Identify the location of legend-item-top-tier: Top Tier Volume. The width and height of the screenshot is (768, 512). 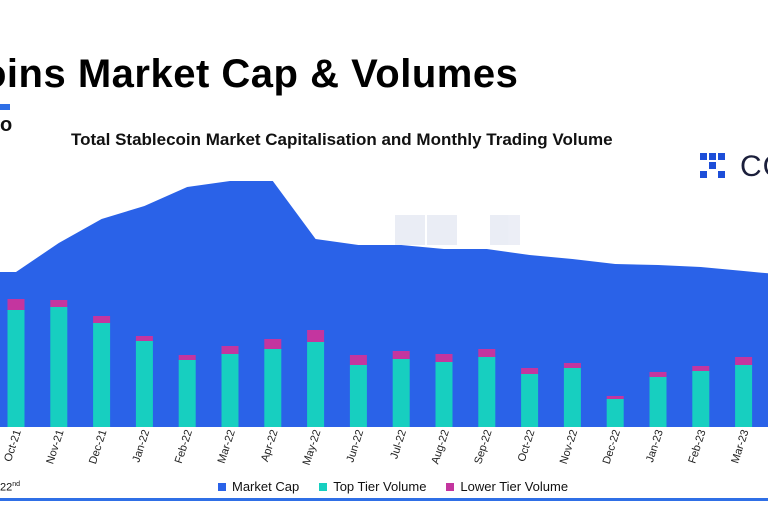
(372, 486).